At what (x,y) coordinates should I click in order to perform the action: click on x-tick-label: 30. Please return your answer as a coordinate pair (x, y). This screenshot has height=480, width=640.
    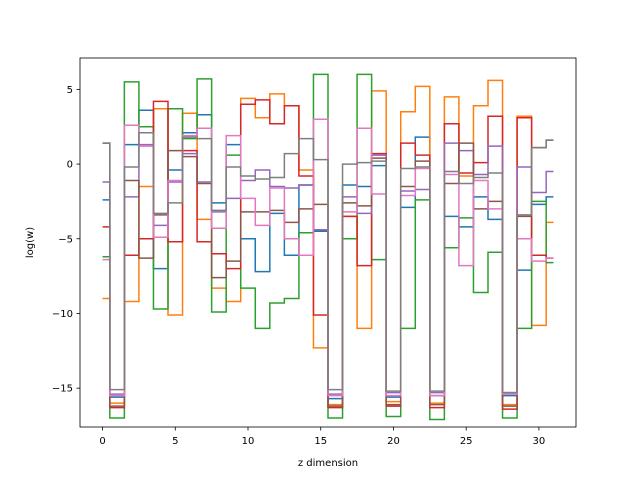
    Looking at the image, I should click on (539, 441).